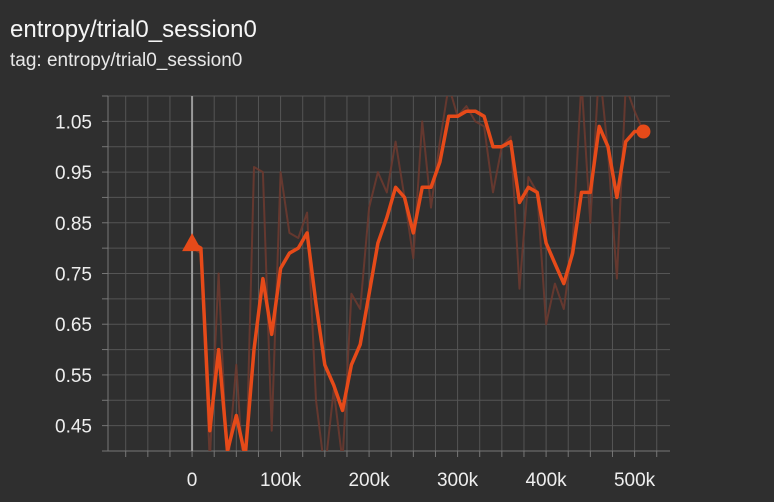 This screenshot has width=774, height=502. I want to click on end-circle-marker, so click(643, 131).